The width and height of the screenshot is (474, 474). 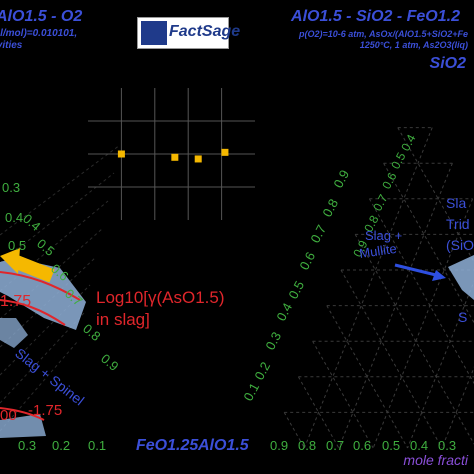 What do you see at coordinates (273, 340) in the screenshot?
I see `right-left-tick: 0.3` at bounding box center [273, 340].